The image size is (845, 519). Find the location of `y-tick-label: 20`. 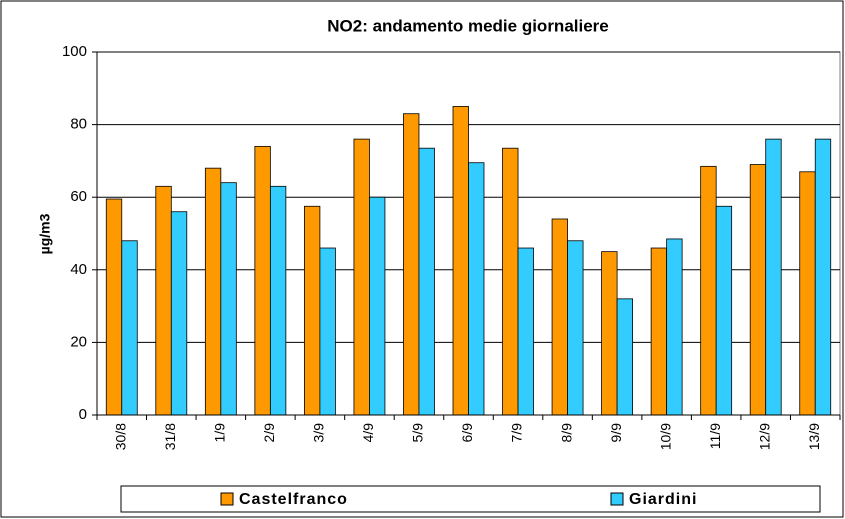

y-tick-label: 20 is located at coordinates (78, 341).